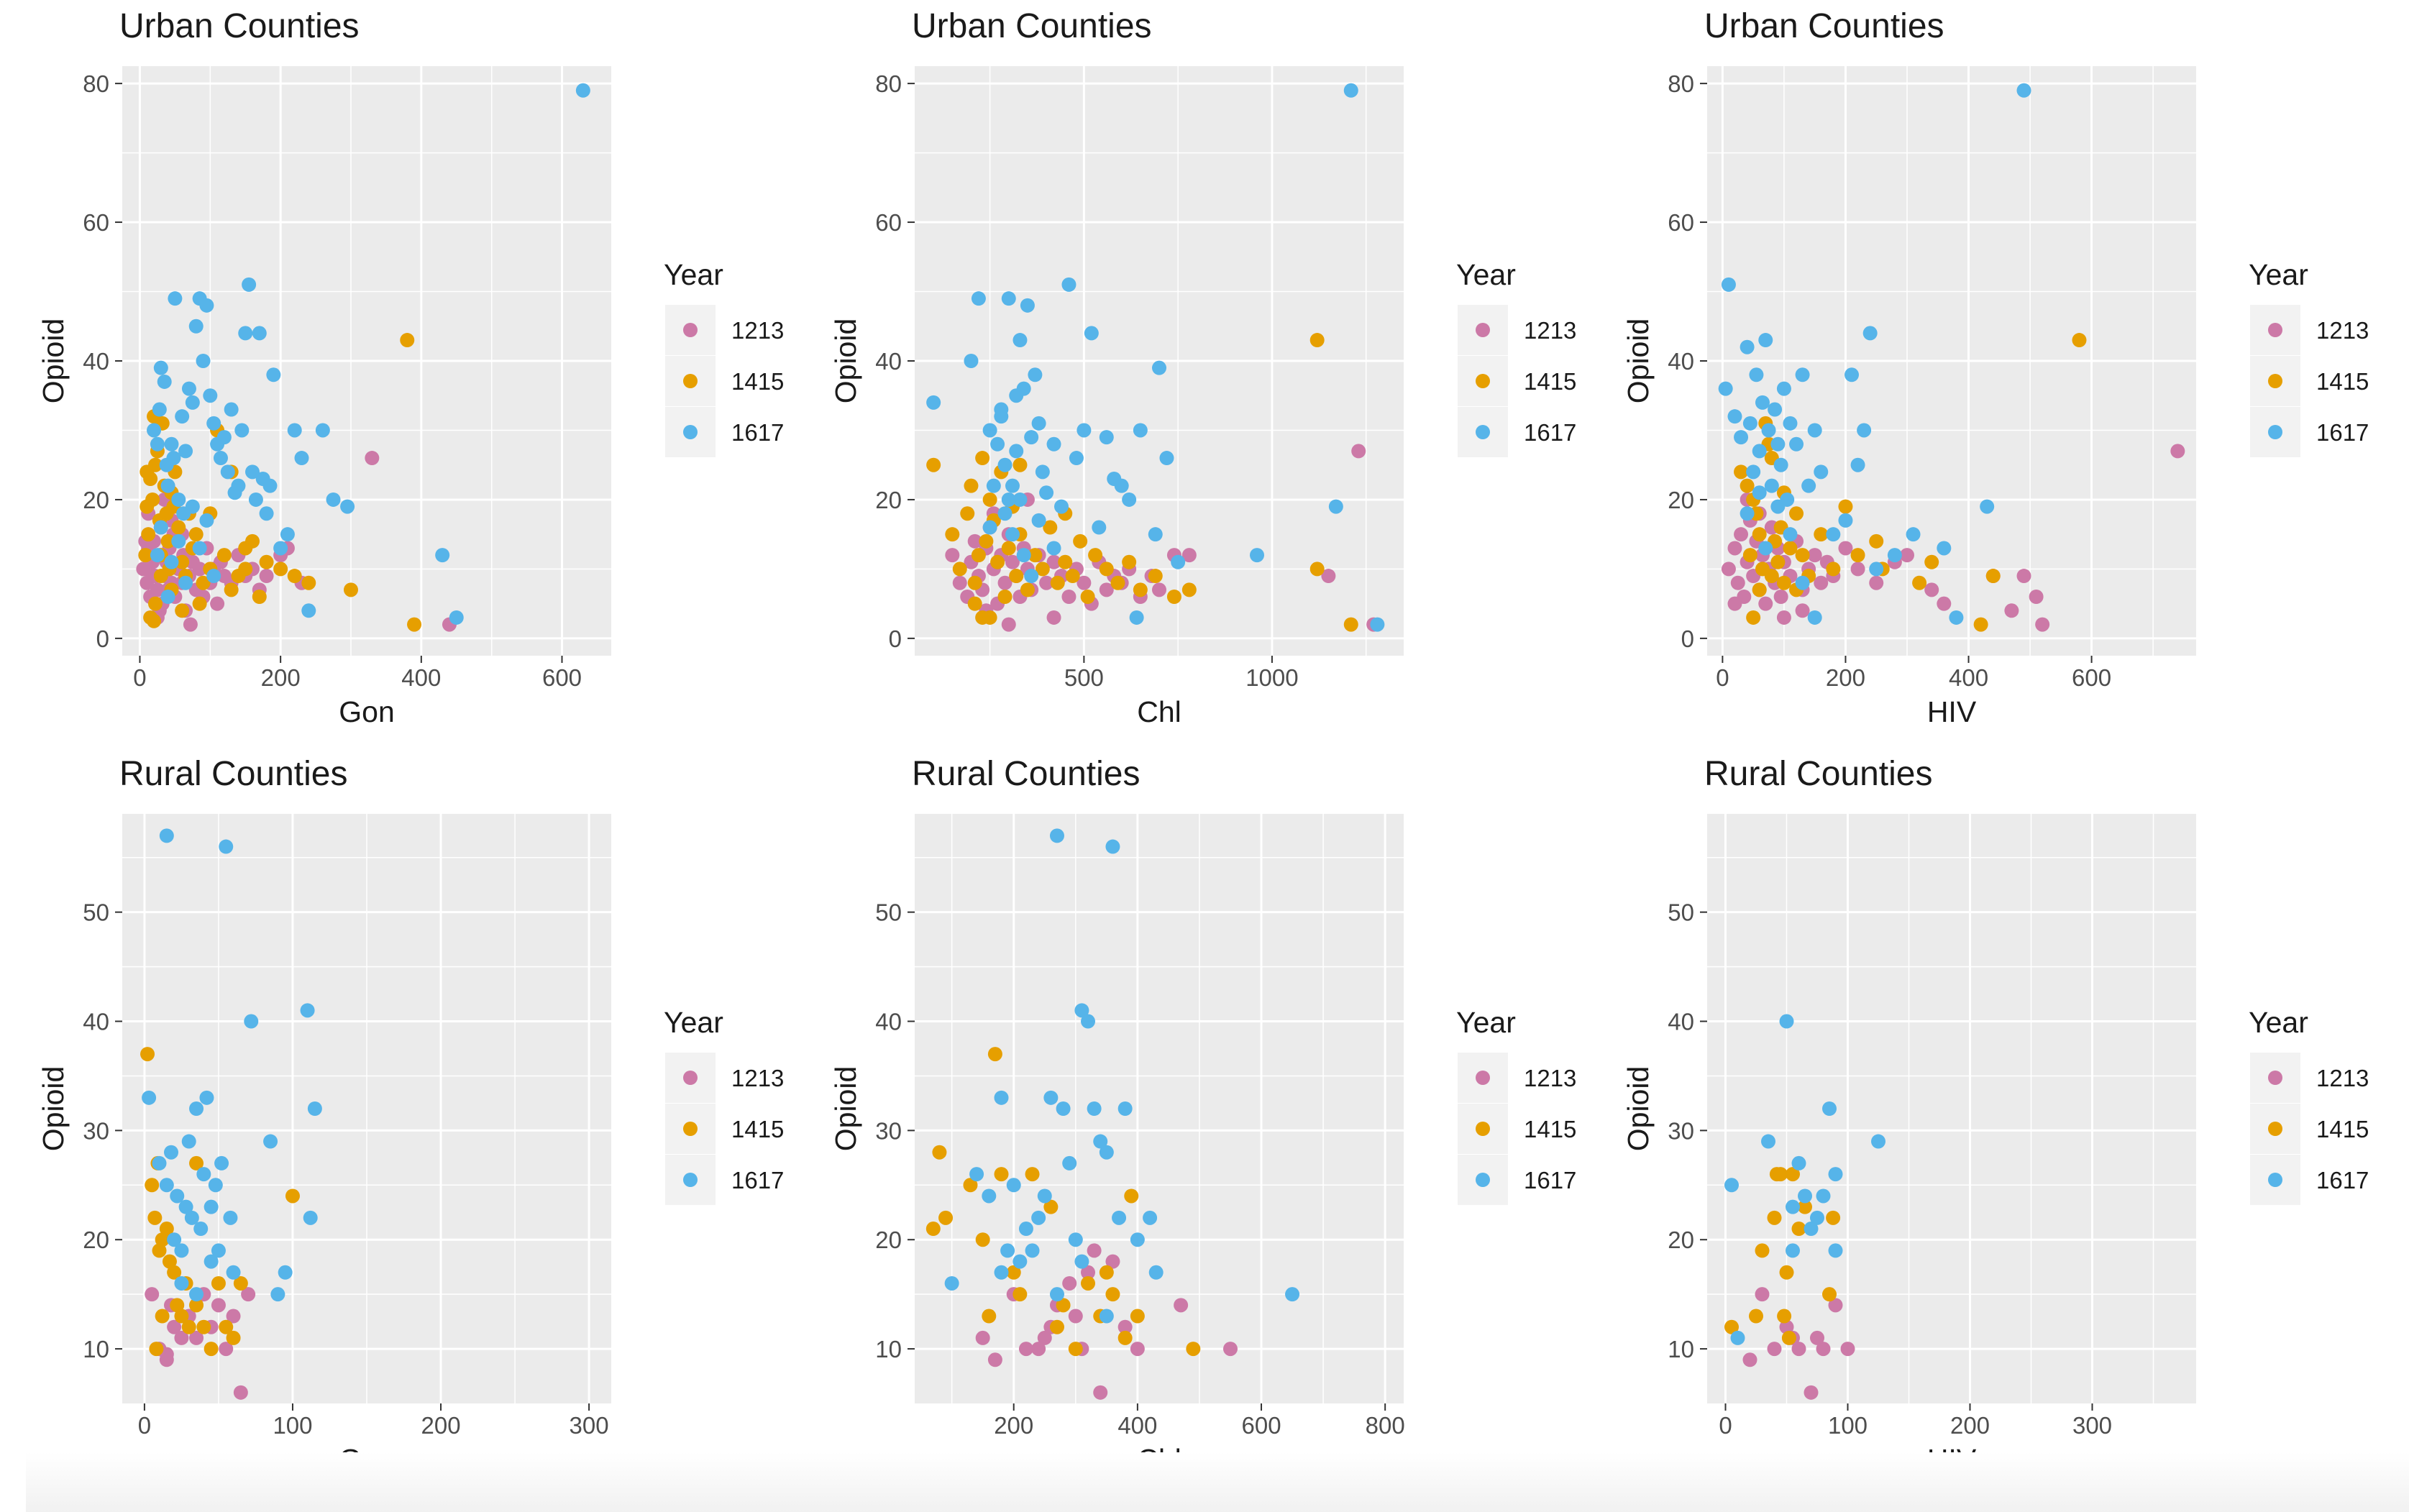  I want to click on bottom-fade, so click(1217, 1482).